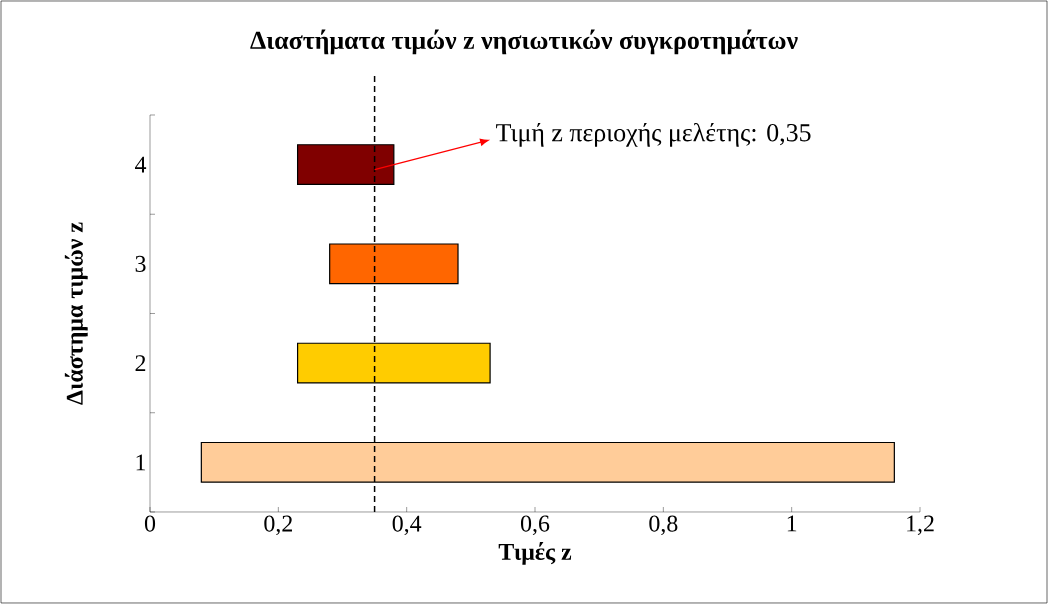  Describe the element at coordinates (141, 462) in the screenshot. I see `y-tick-label: 1` at that location.